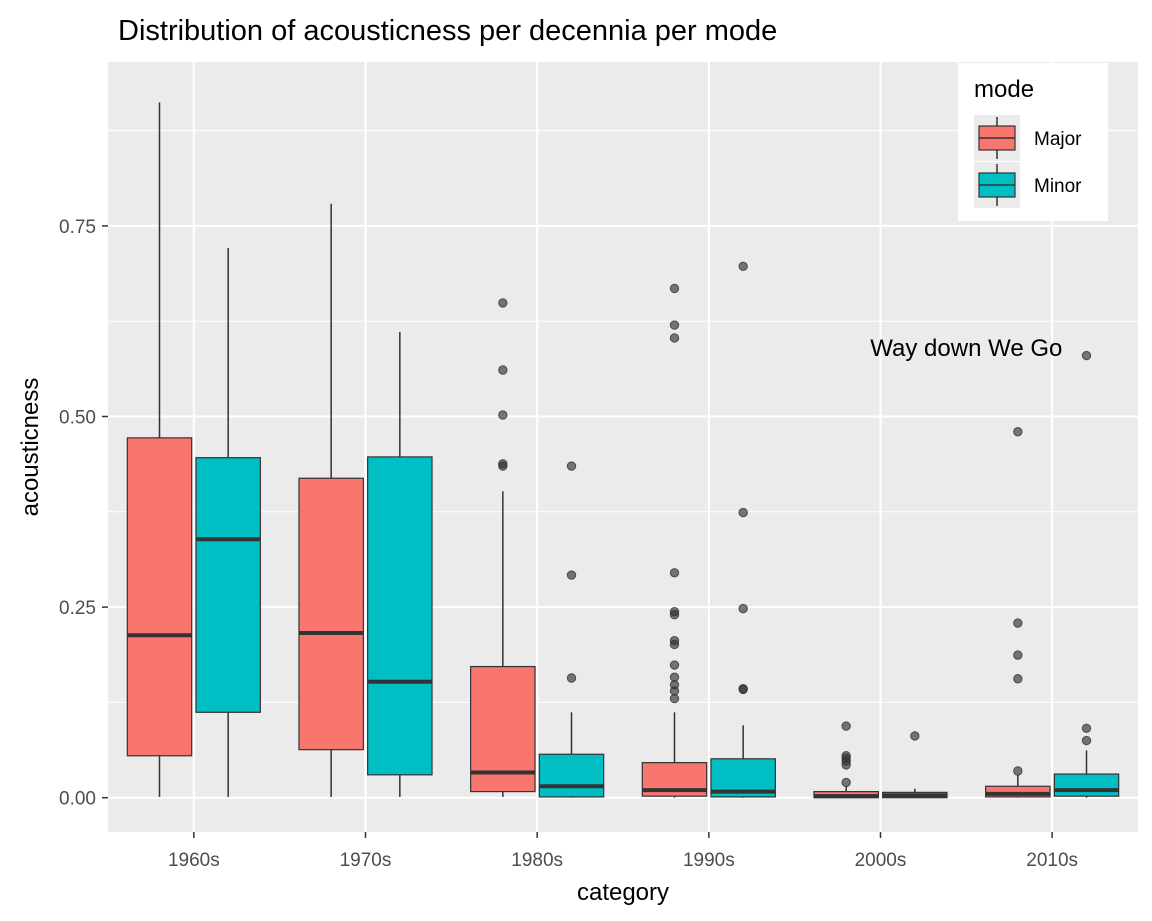 This screenshot has width=1152, height=921. I want to click on y-tick-label: 0.25, so click(77, 608).